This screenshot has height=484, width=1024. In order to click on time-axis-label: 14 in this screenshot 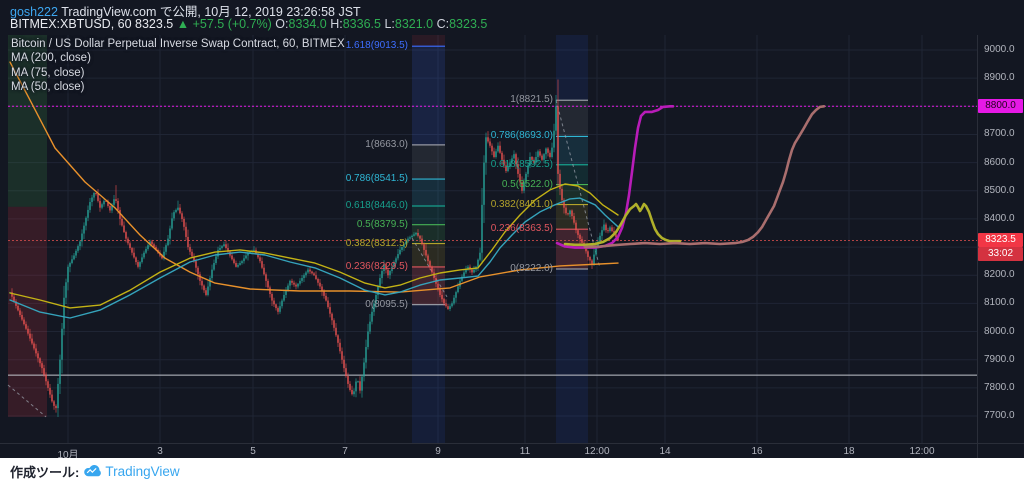, I will do `click(665, 451)`.